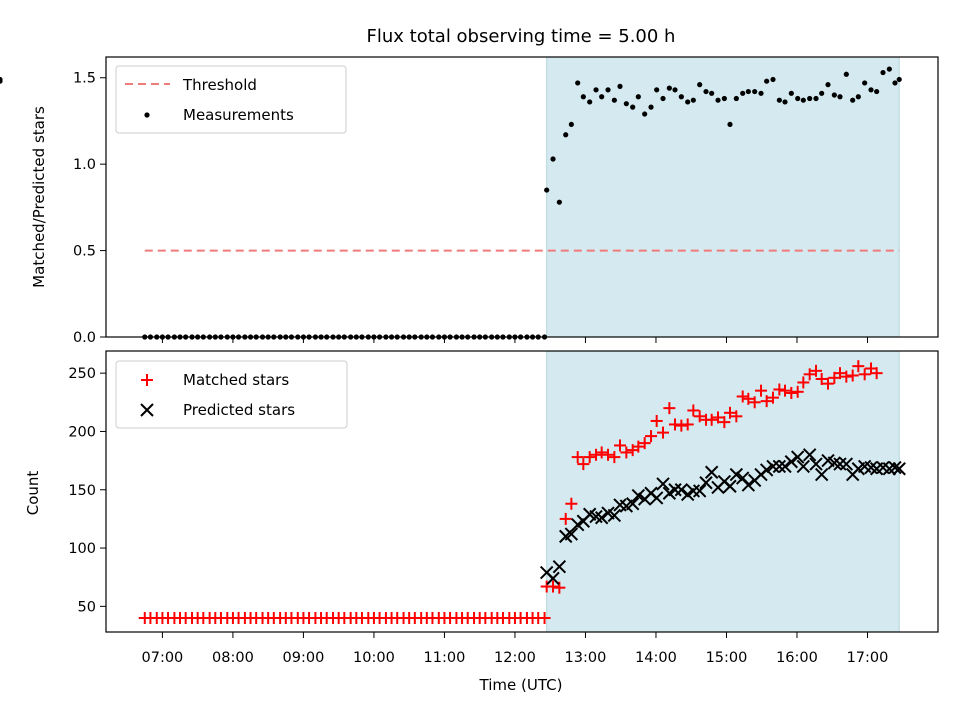  What do you see at coordinates (82, 491) in the screenshot?
I see `bottom-y-tick-label: 150` at bounding box center [82, 491].